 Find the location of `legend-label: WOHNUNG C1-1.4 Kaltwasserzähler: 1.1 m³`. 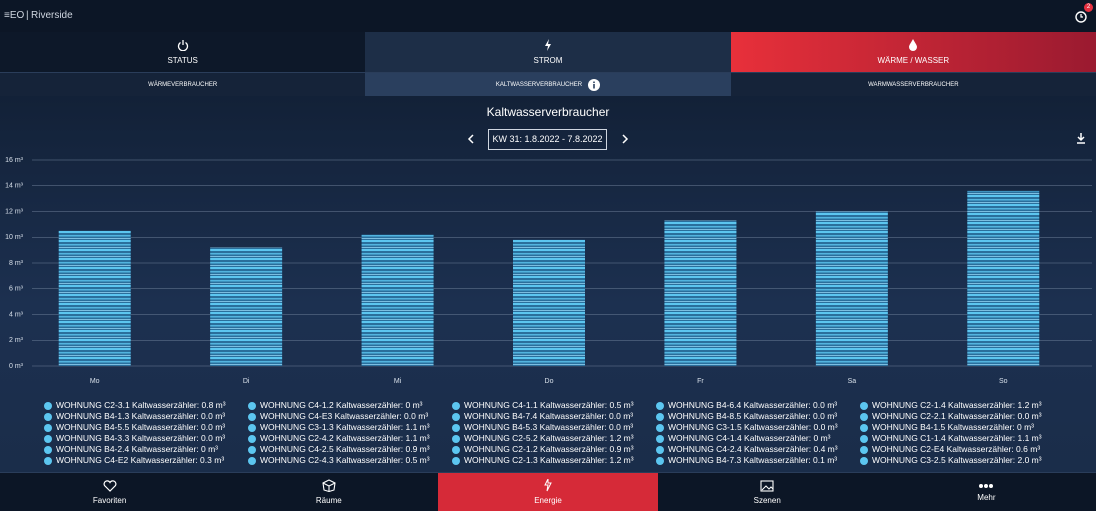

legend-label: WOHNUNG C1-1.4 Kaltwasserzähler: 1.1 m³ is located at coordinates (957, 438).